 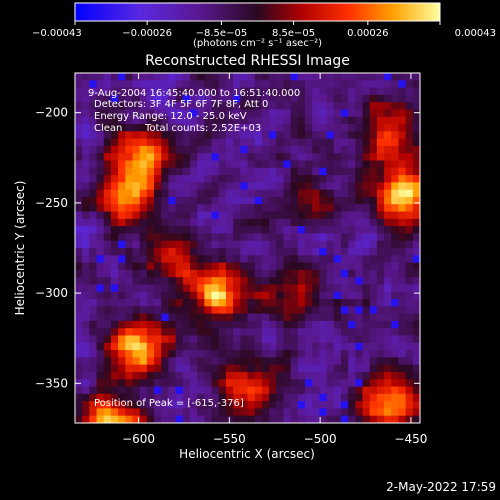 What do you see at coordinates (51, 203) in the screenshot?
I see `y-tick-label: −250` at bounding box center [51, 203].